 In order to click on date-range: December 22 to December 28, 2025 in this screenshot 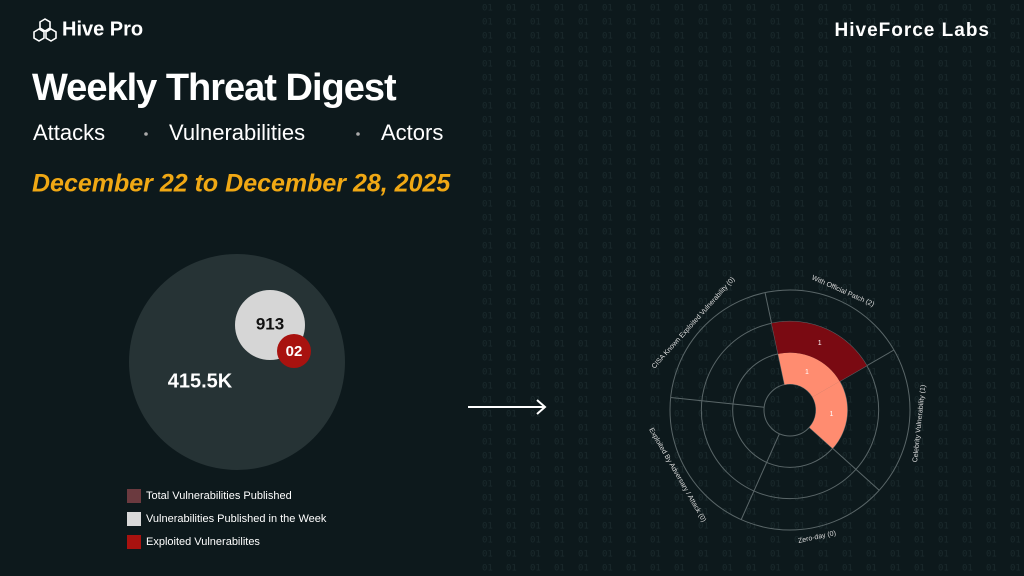, I will do `click(241, 184)`.